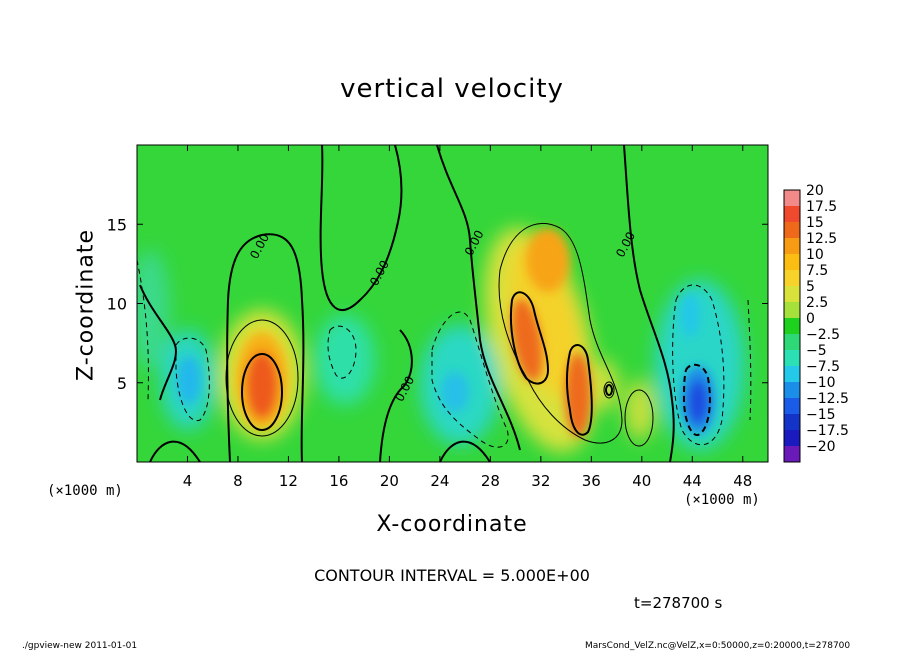  What do you see at coordinates (238, 481) in the screenshot?
I see `x-tick-label: 8` at bounding box center [238, 481].